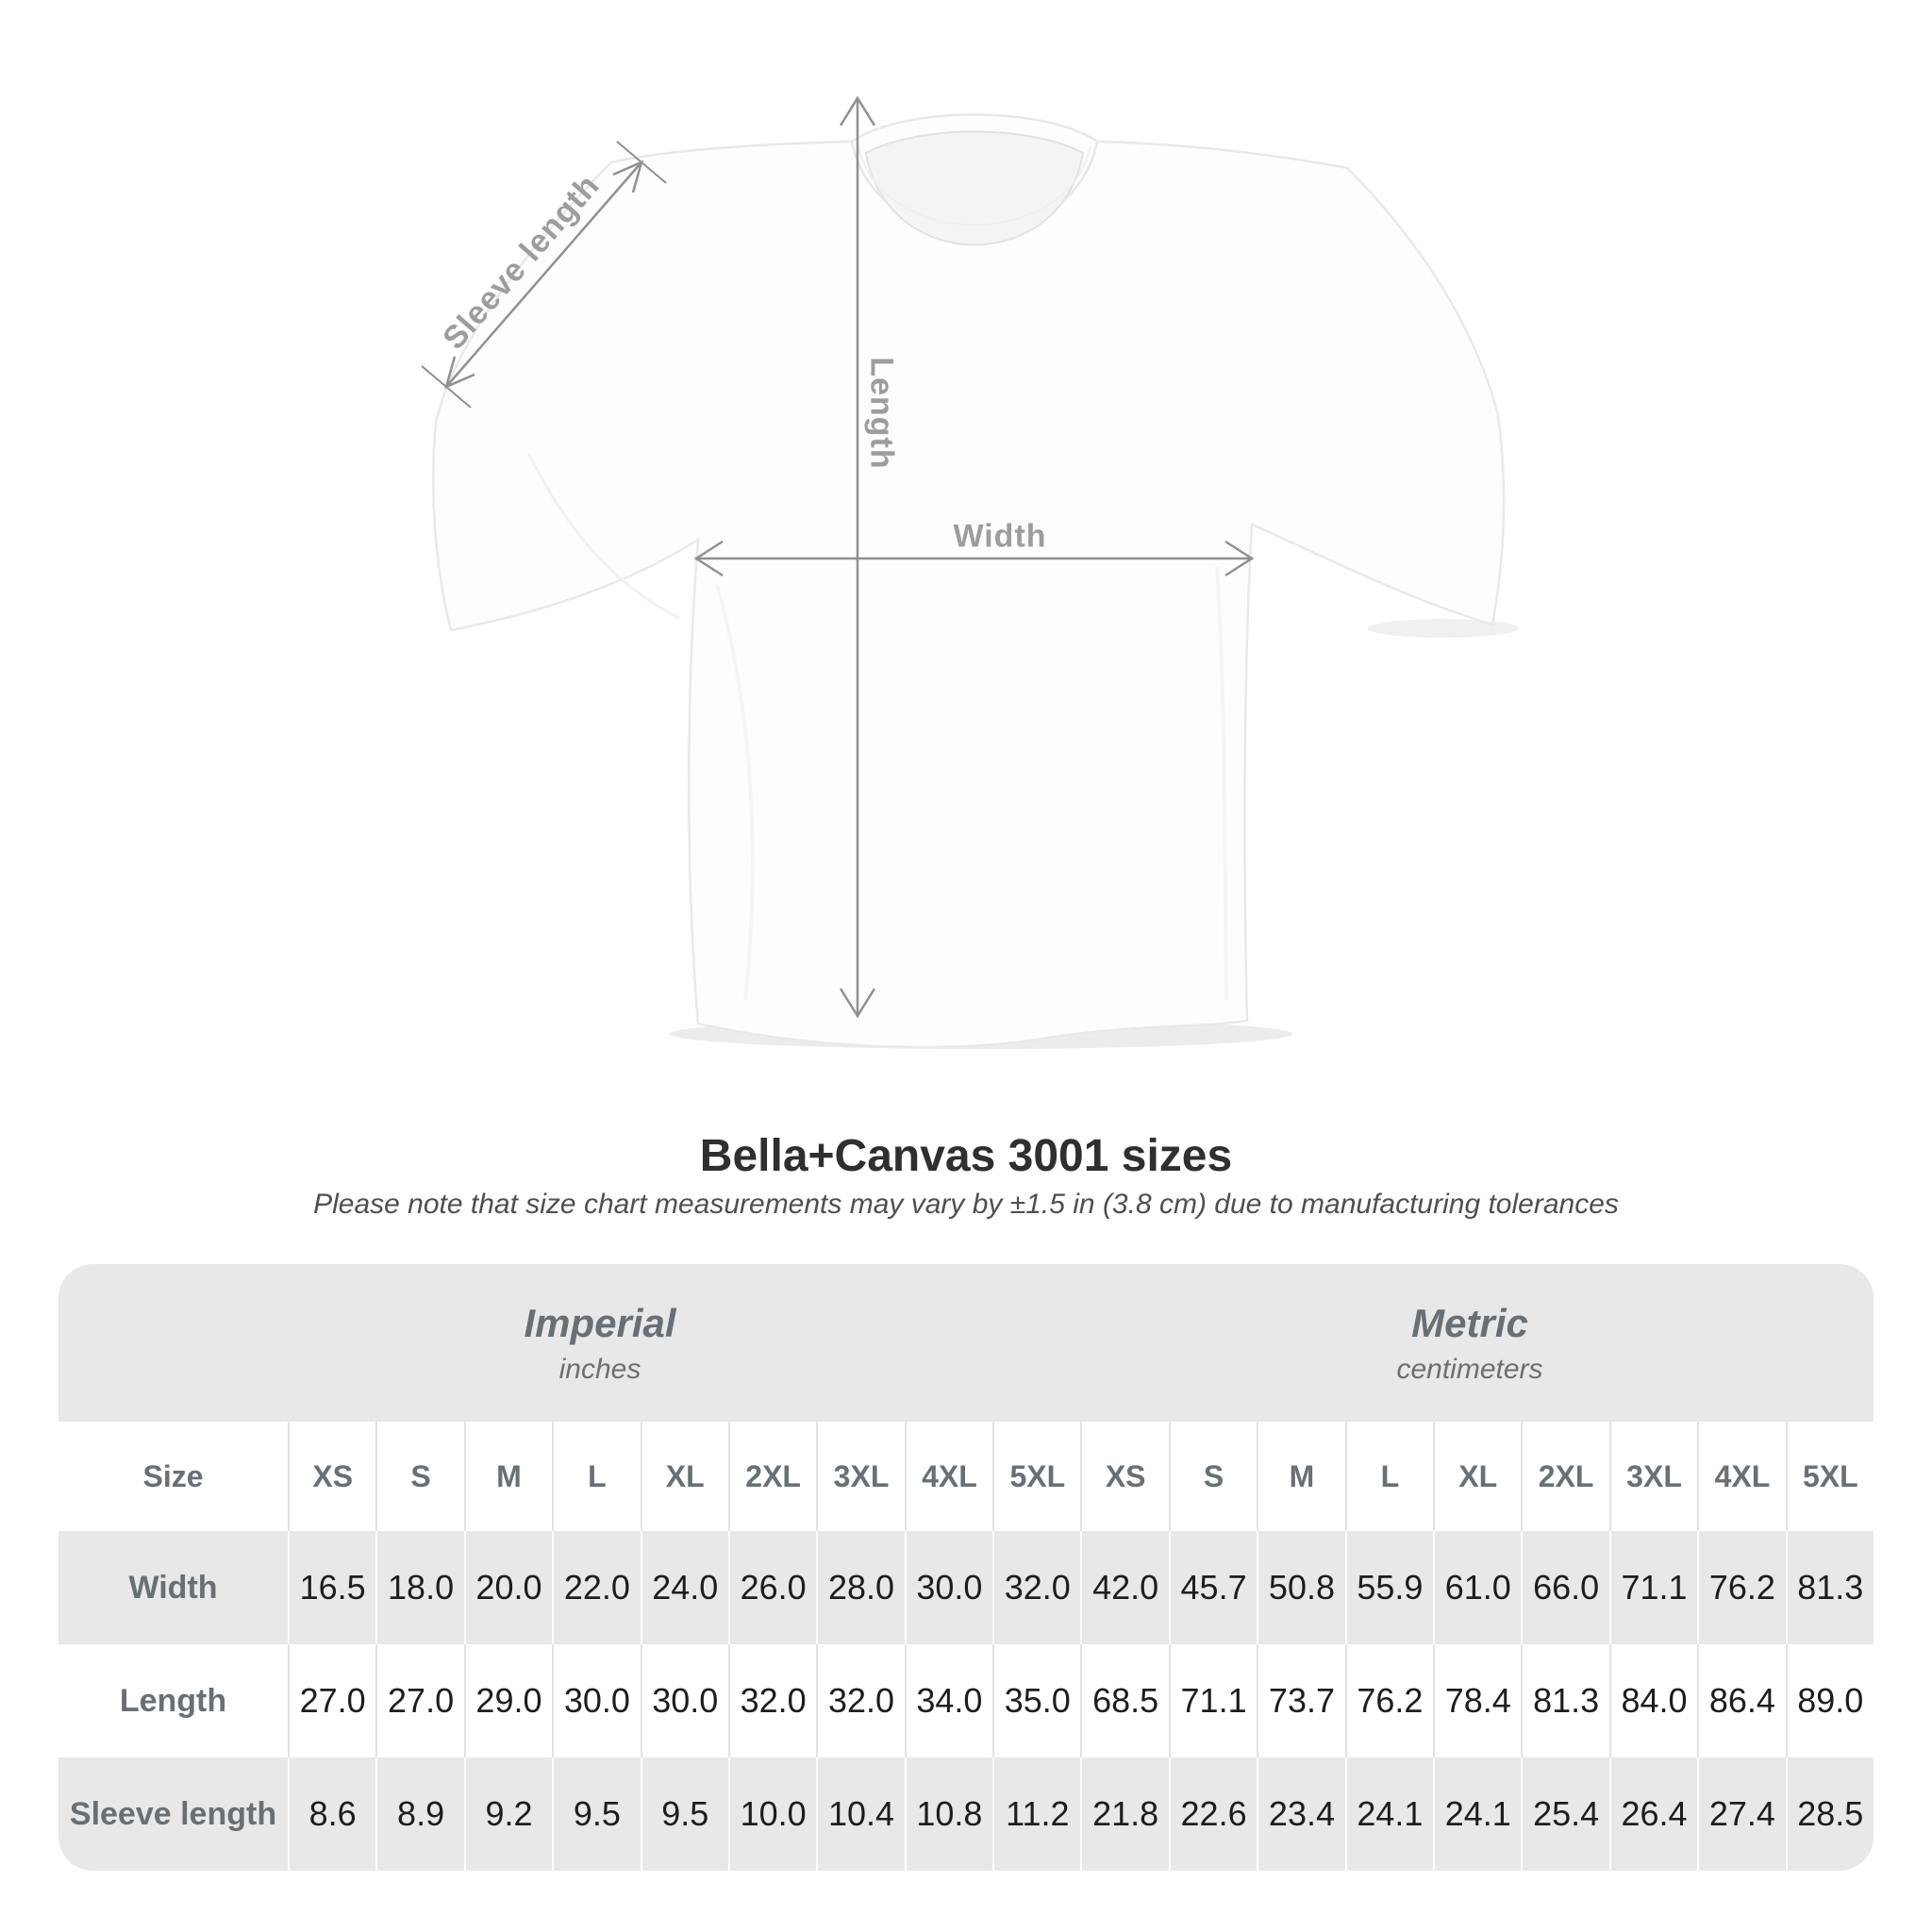 This screenshot has width=1932, height=1932. I want to click on imperial-unit-group: Imperial inches, so click(599, 1343).